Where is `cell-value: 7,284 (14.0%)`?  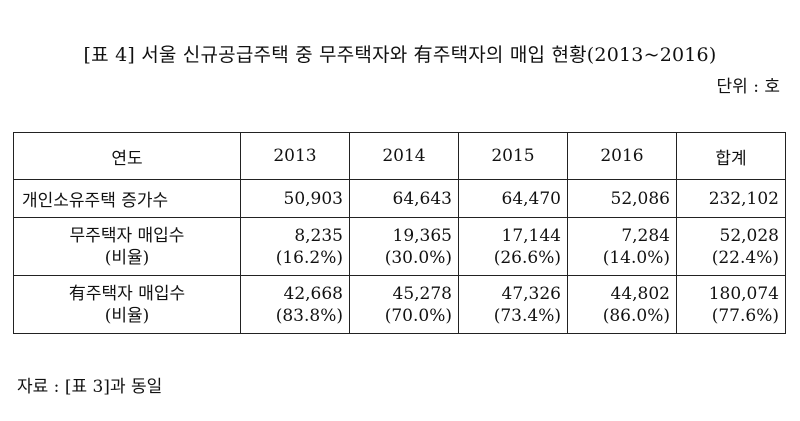
cell-value: 7,284 (14.0%) is located at coordinates (622, 246).